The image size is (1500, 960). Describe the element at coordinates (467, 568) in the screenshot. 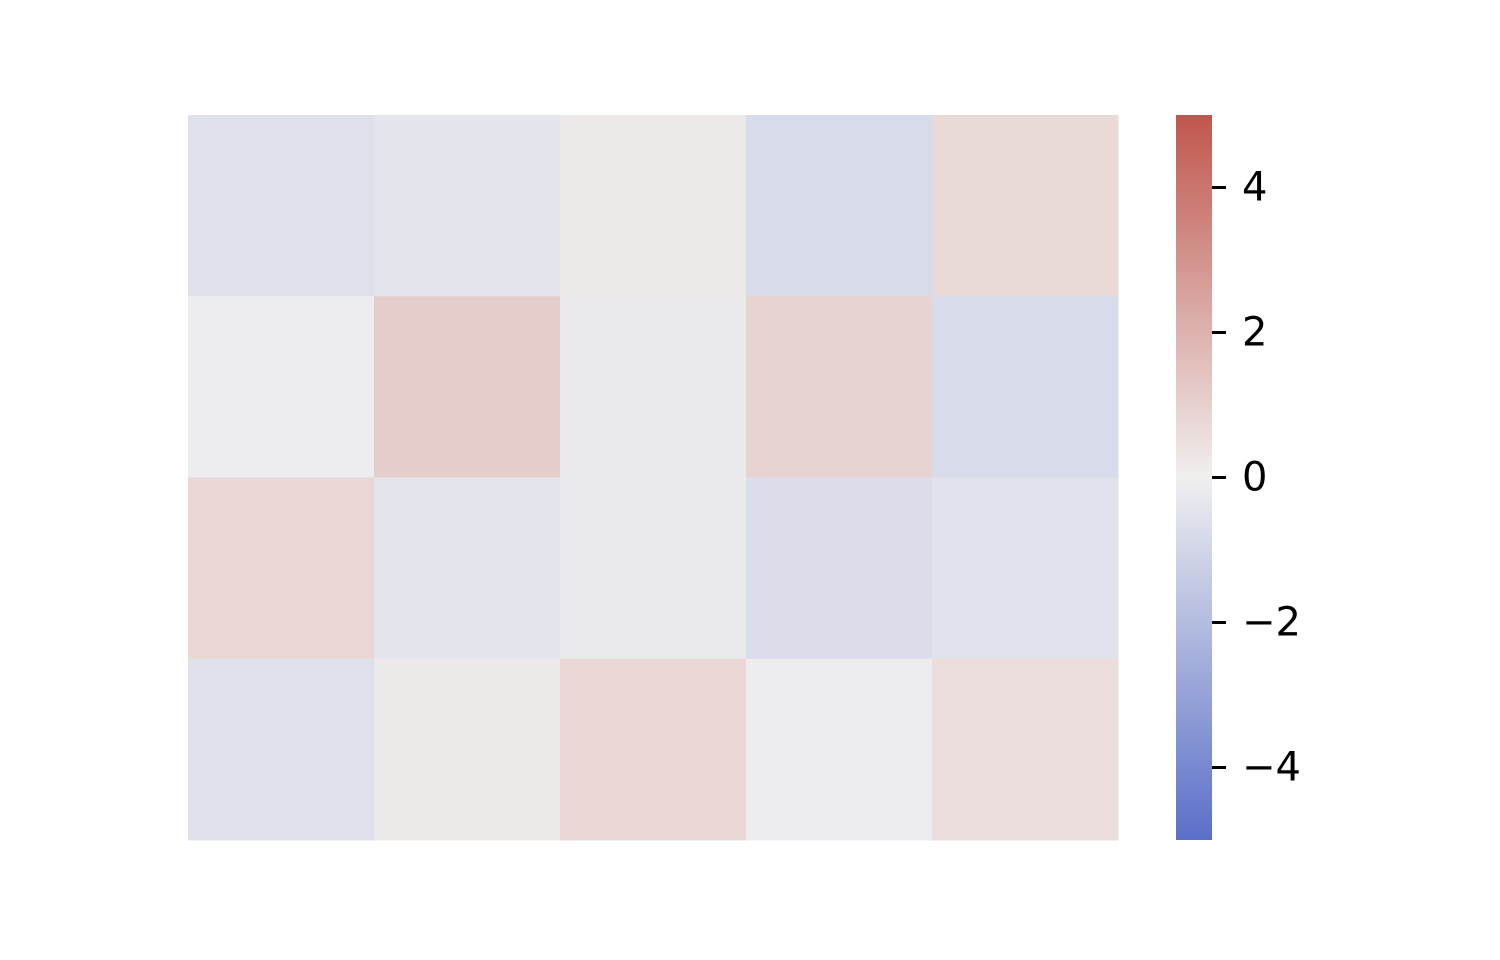

I see `heatmap-cell-r2-c1` at that location.